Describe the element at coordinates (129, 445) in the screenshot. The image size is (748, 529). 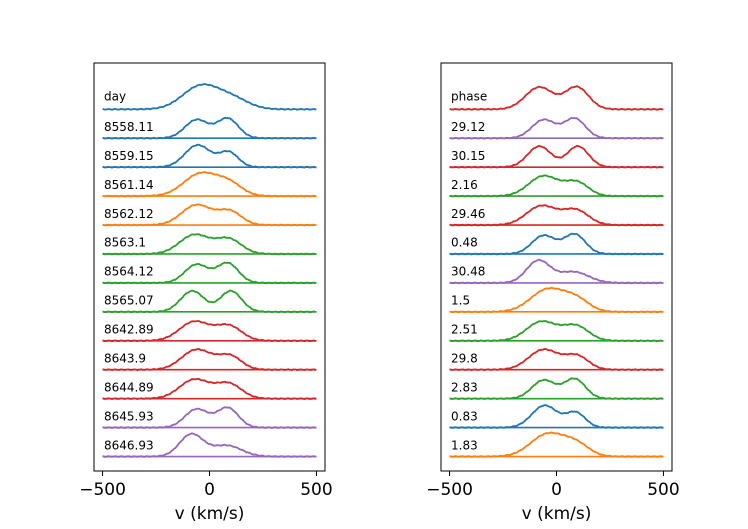
I see `series-label: 8646.93` at that location.